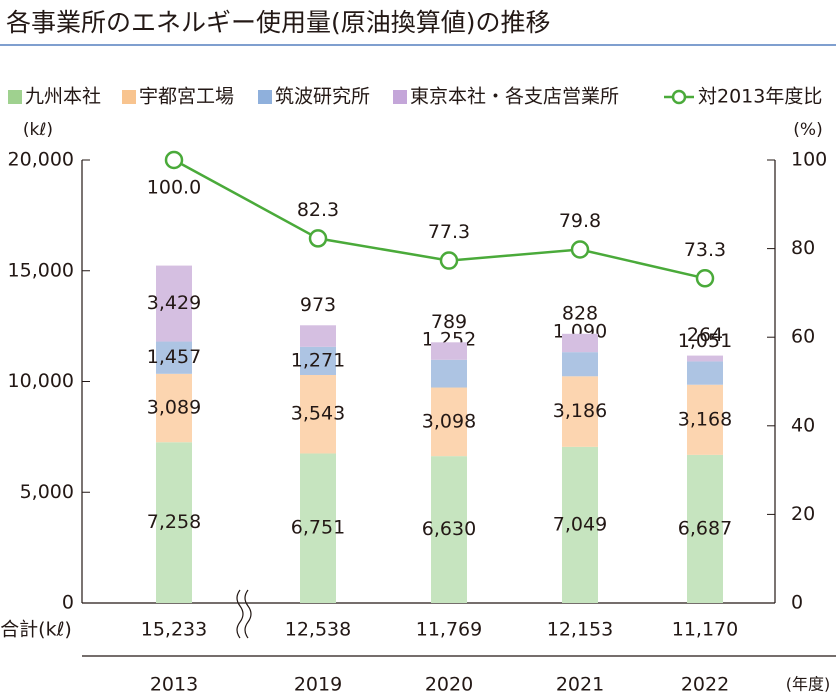 The width and height of the screenshot is (836, 699). What do you see at coordinates (808, 684) in the screenshot?
I see `x-unit: (年度)` at bounding box center [808, 684].